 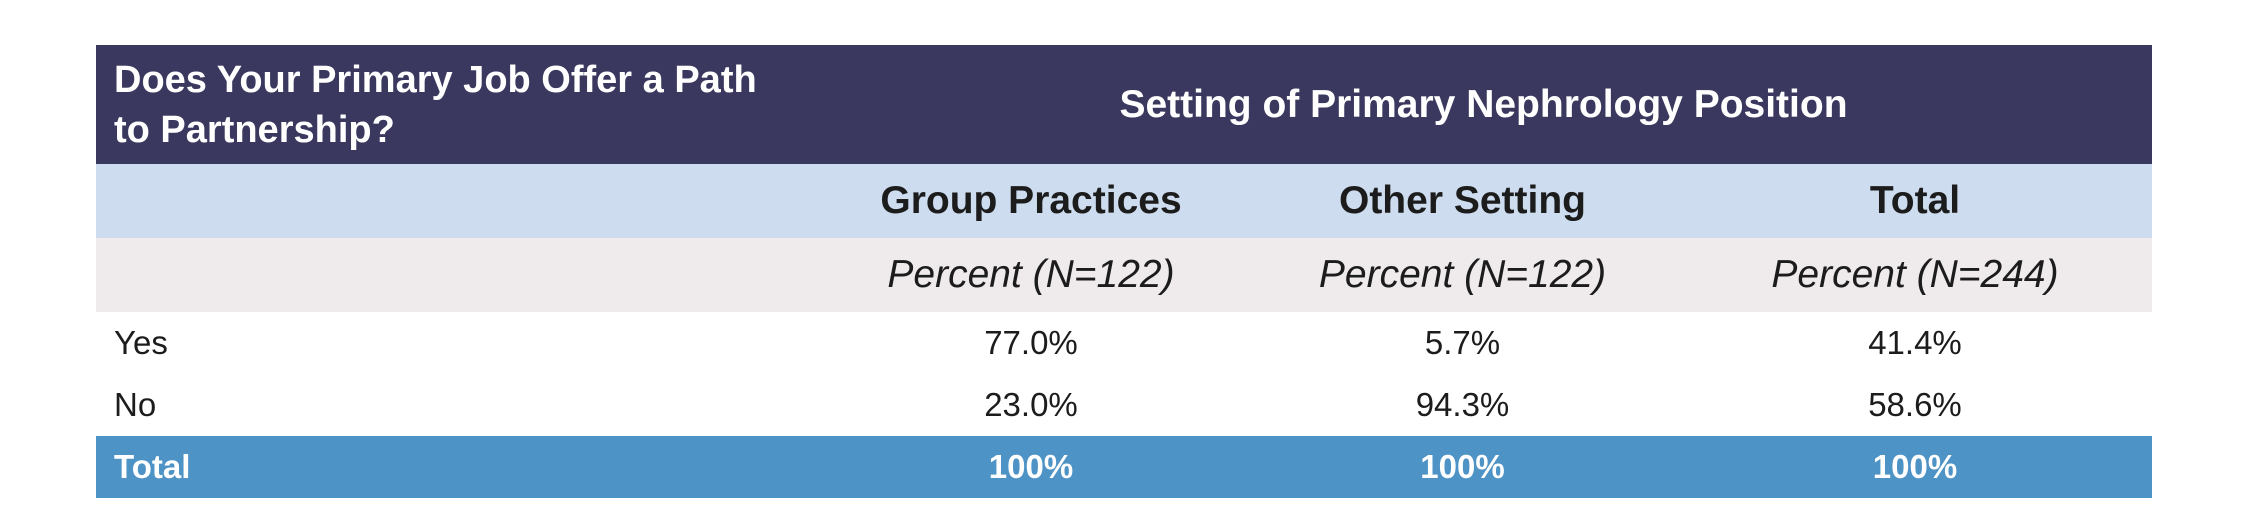 What do you see at coordinates (1915, 274) in the screenshot?
I see `subheader-total: Percent (N=244)` at bounding box center [1915, 274].